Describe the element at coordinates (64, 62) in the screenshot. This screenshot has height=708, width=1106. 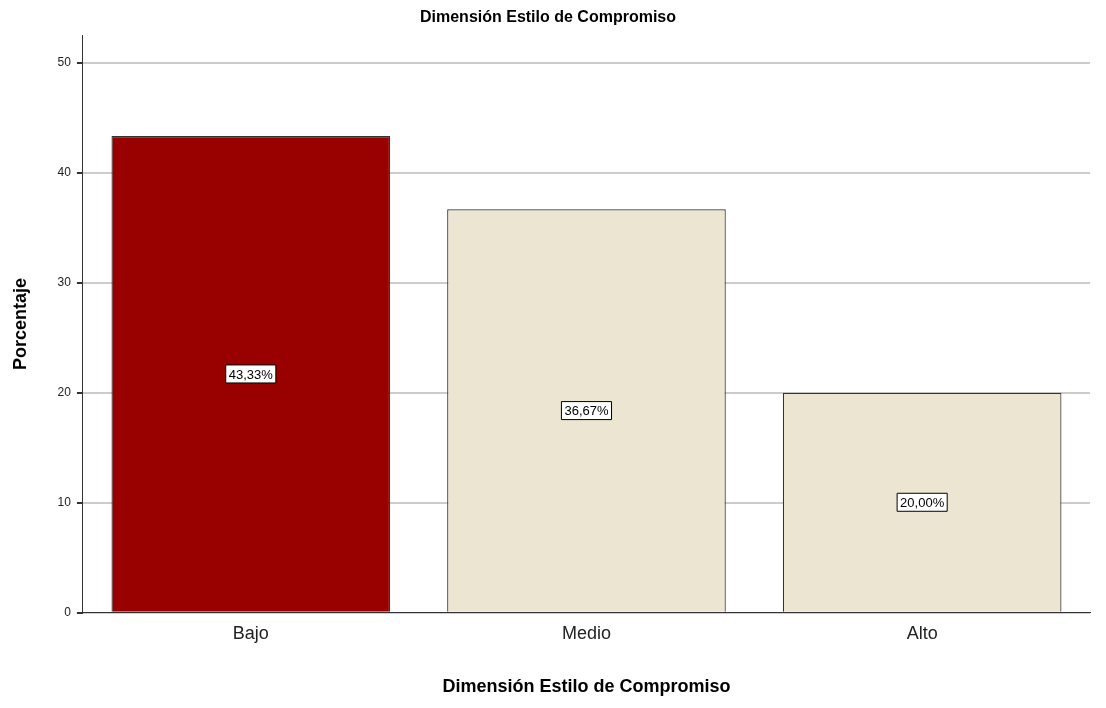
I see `y-tick-label: 50` at that location.